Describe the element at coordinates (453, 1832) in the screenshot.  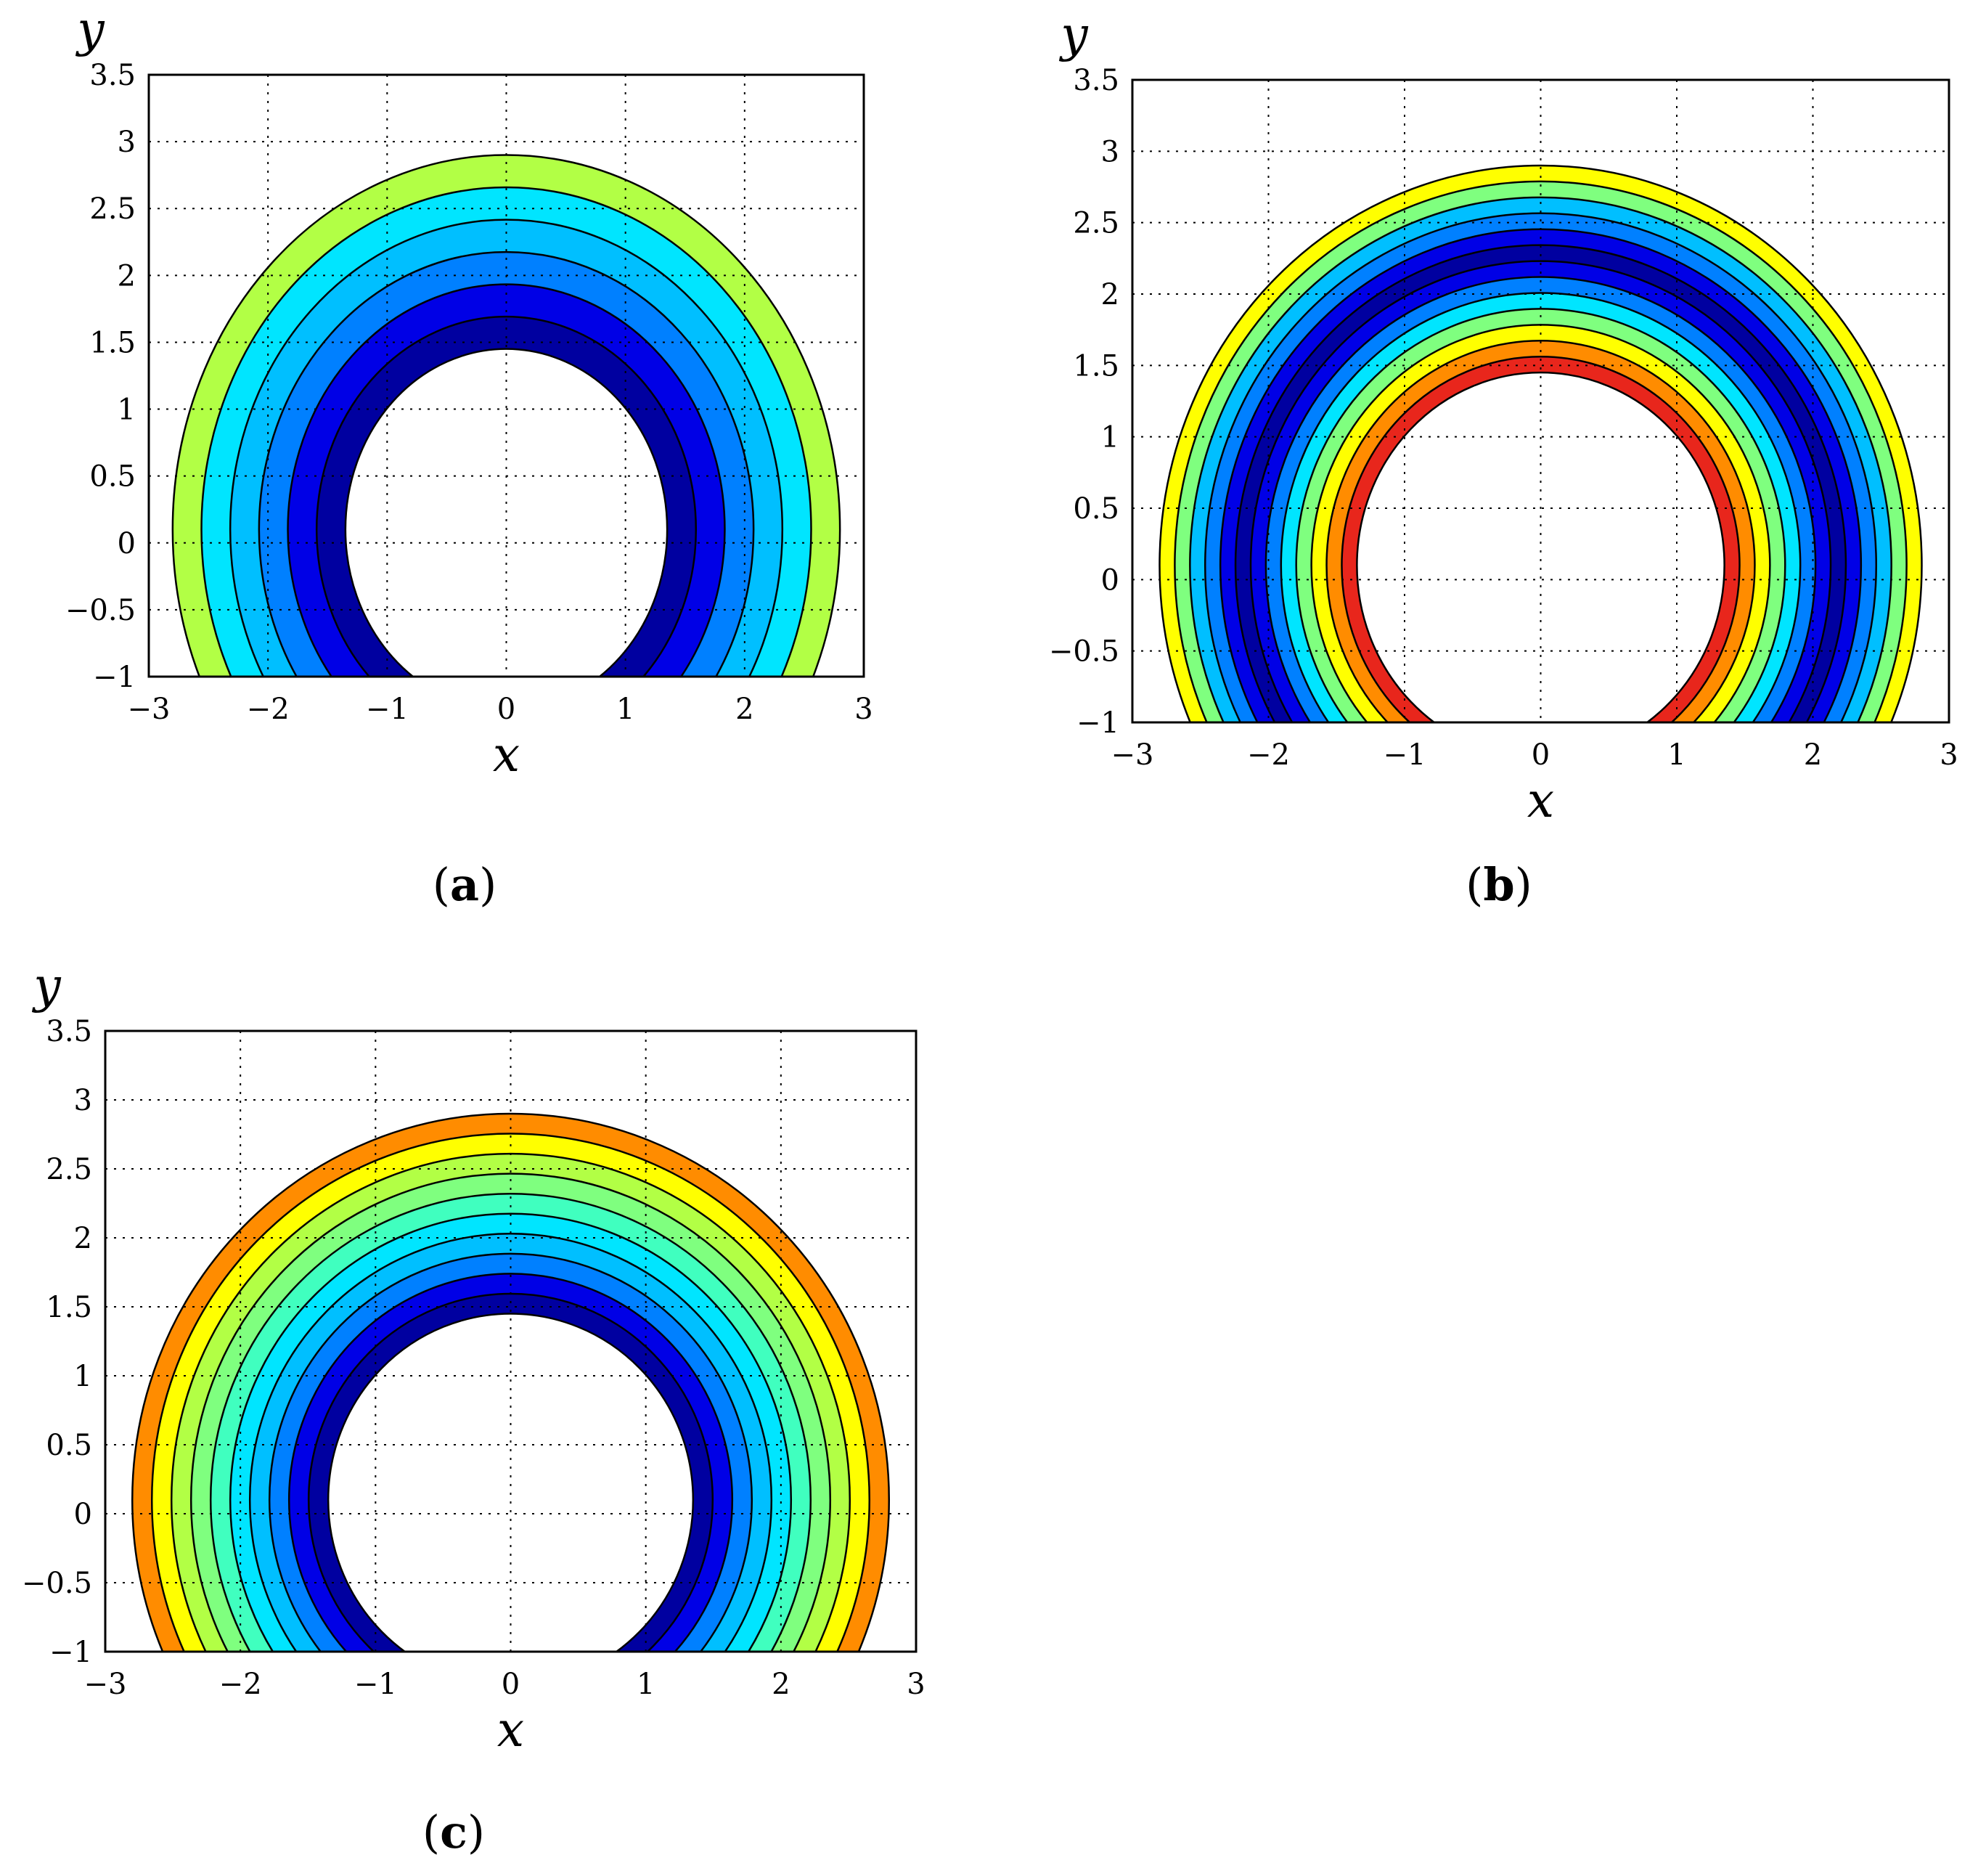
I see `panel-caption: (c)` at that location.